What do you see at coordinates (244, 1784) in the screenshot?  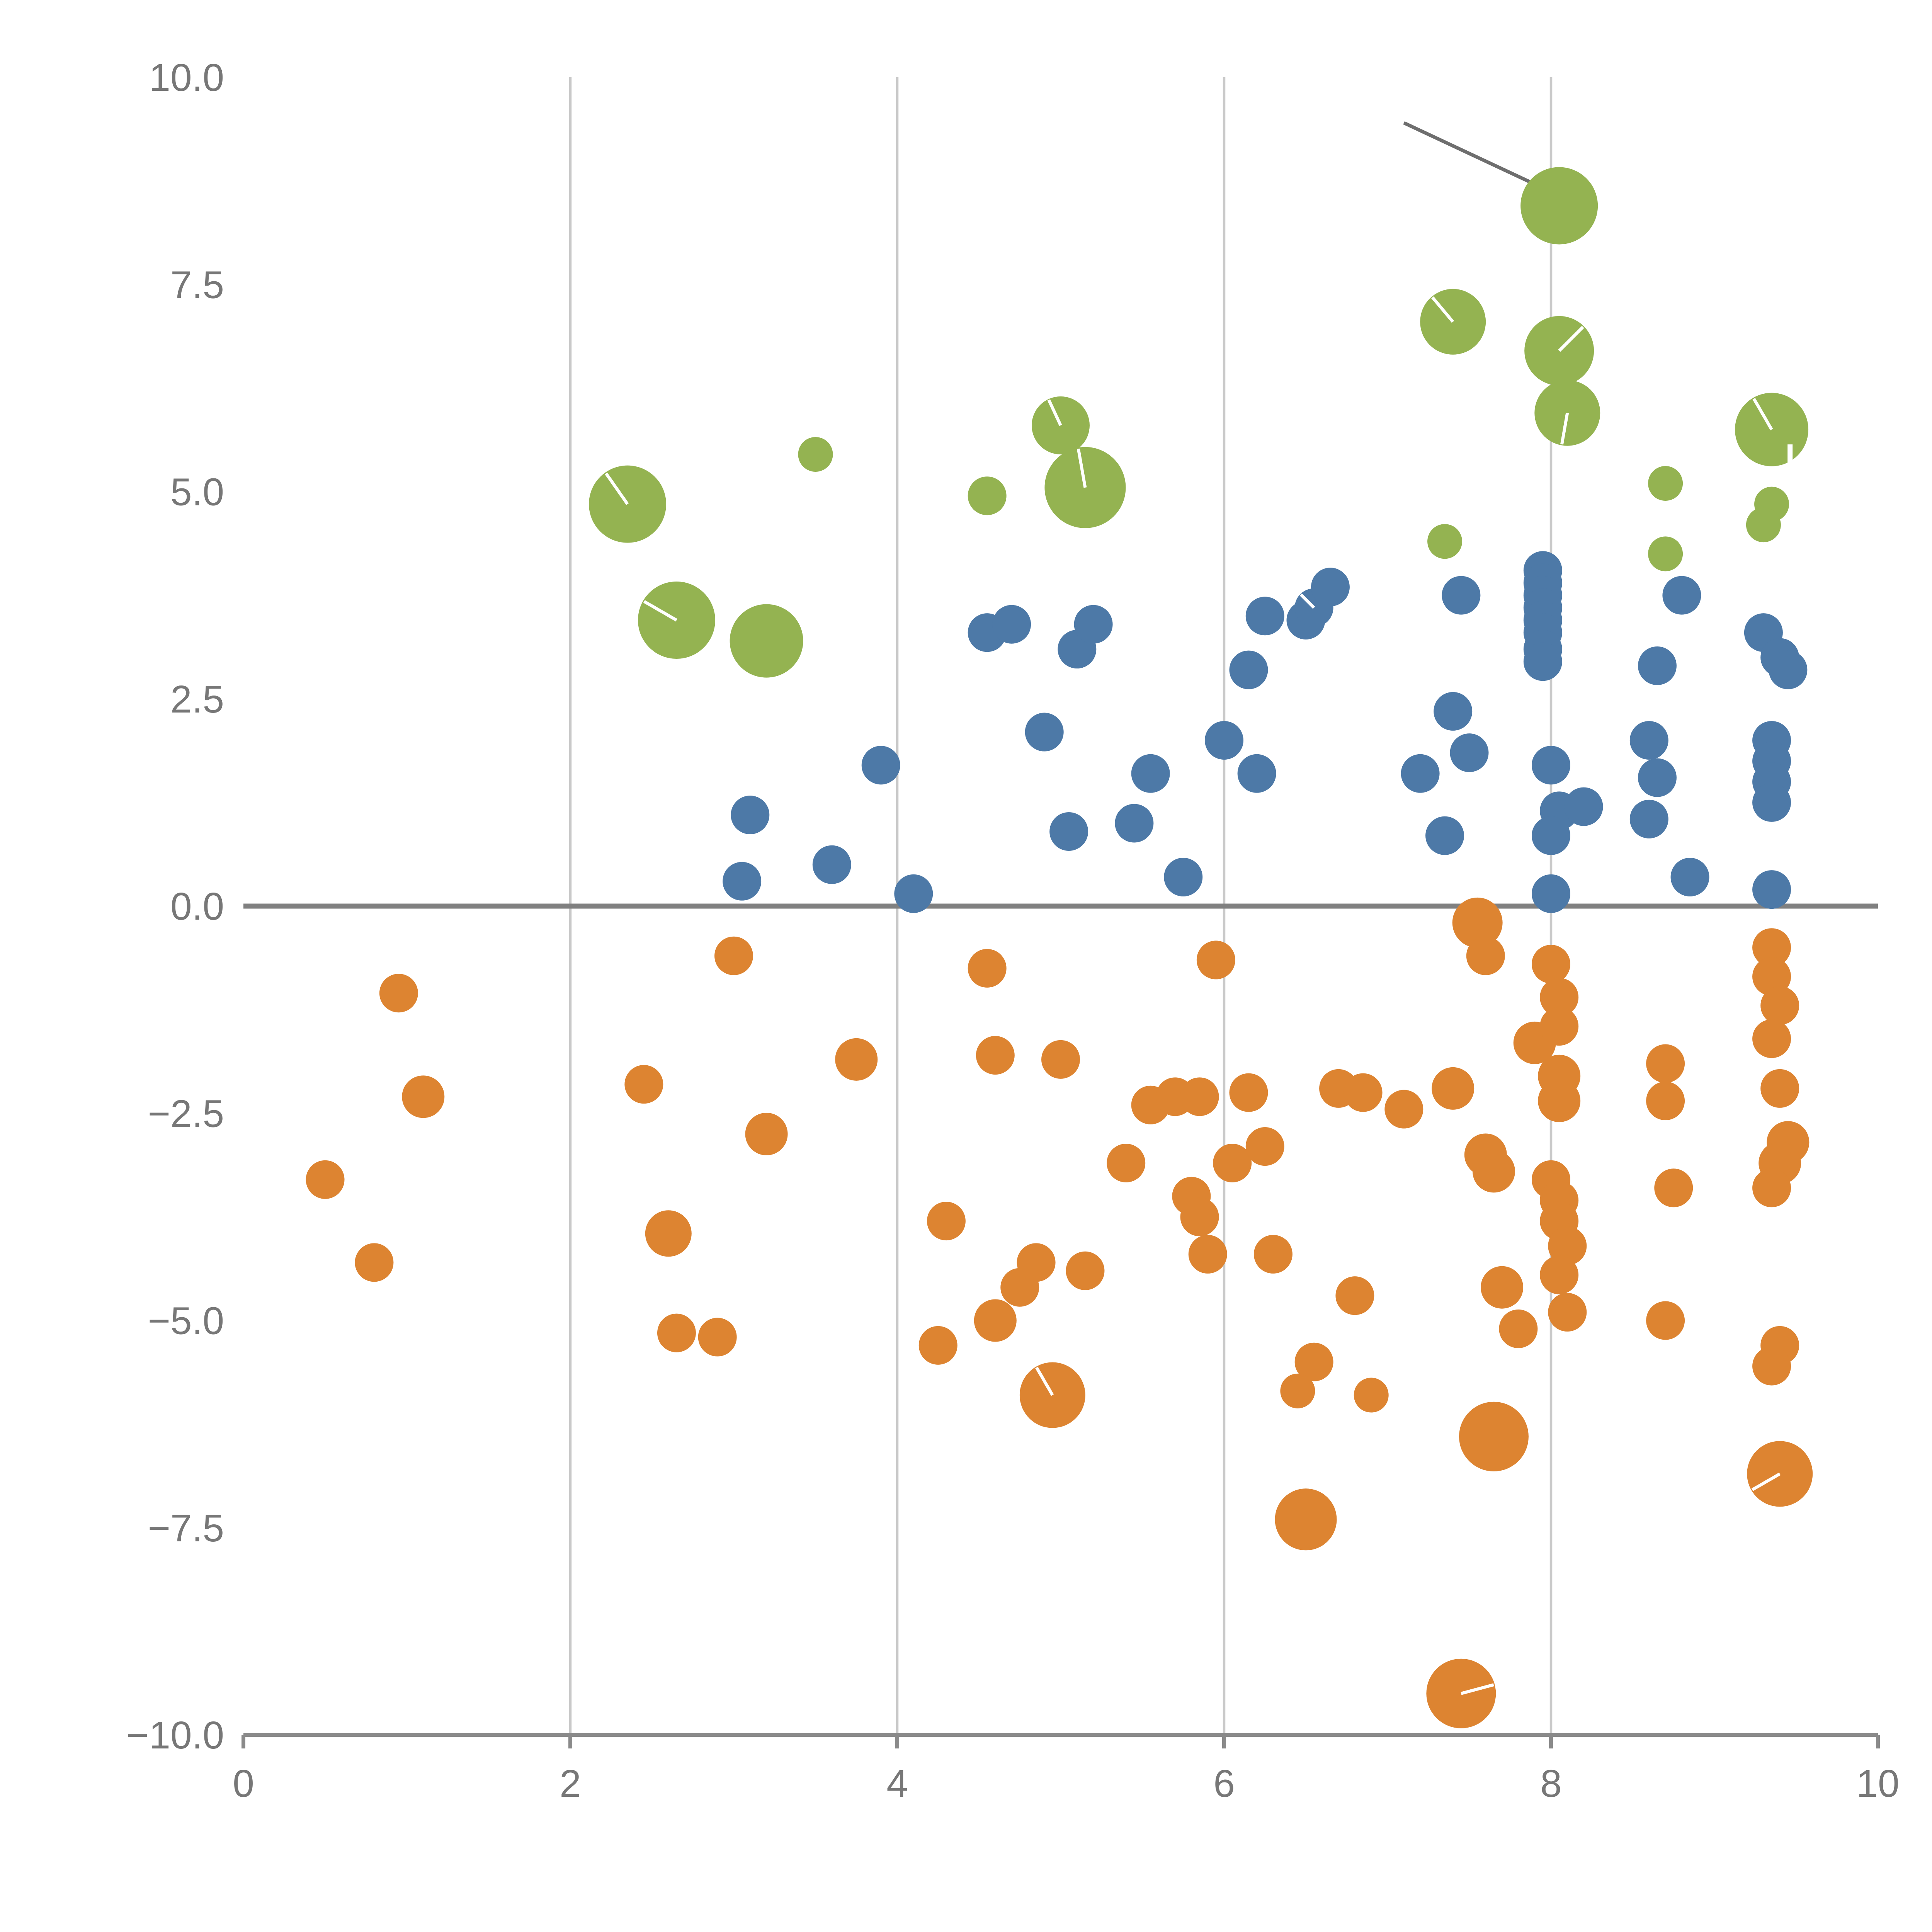 I see `x-tick-label: 0` at bounding box center [244, 1784].